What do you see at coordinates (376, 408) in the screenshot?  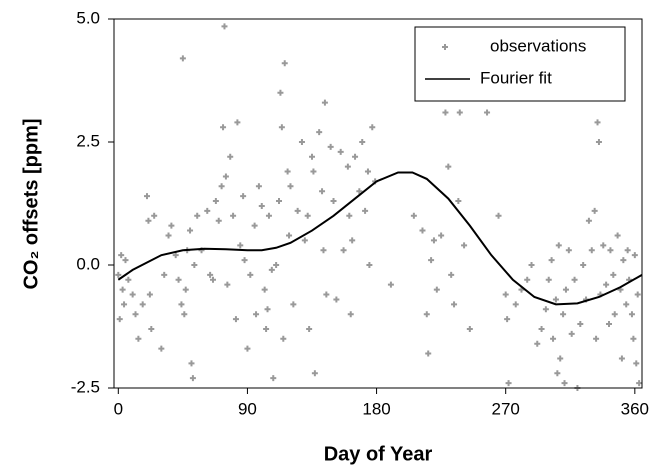 I see `x-tick-label: 180` at bounding box center [376, 408].